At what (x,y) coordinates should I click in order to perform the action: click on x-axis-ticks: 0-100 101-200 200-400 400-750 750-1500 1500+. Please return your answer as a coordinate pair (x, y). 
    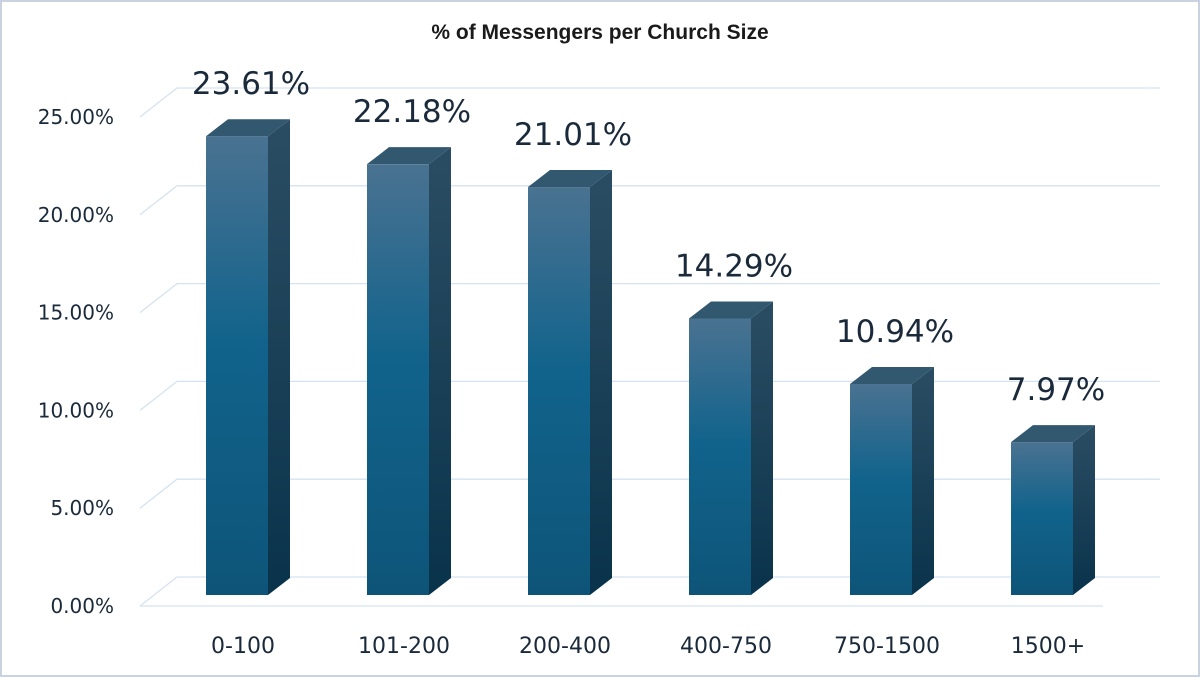
    Looking at the image, I should click on (648, 646).